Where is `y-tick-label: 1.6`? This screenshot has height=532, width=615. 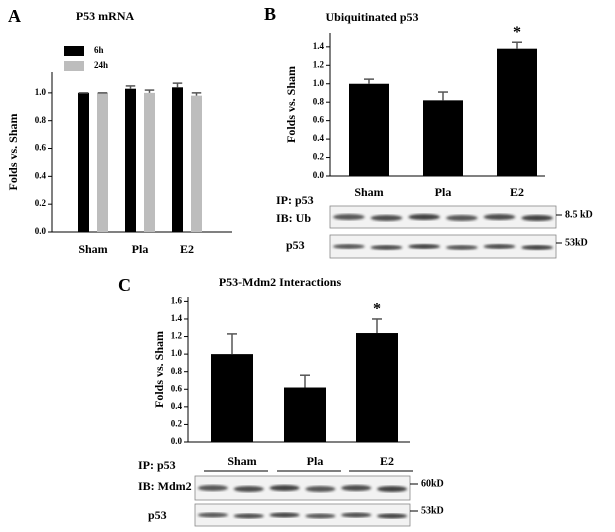
y-tick-label: 1.6 is located at coordinates (177, 300).